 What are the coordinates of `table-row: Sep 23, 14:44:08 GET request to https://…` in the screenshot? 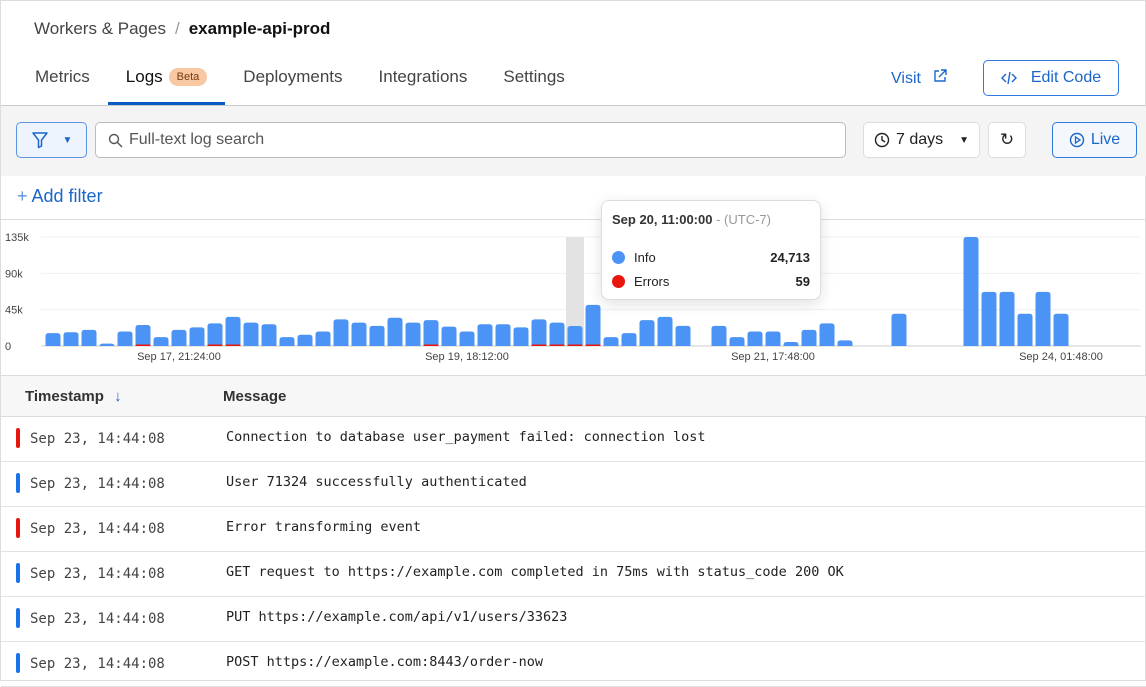 It's located at (573, 574).